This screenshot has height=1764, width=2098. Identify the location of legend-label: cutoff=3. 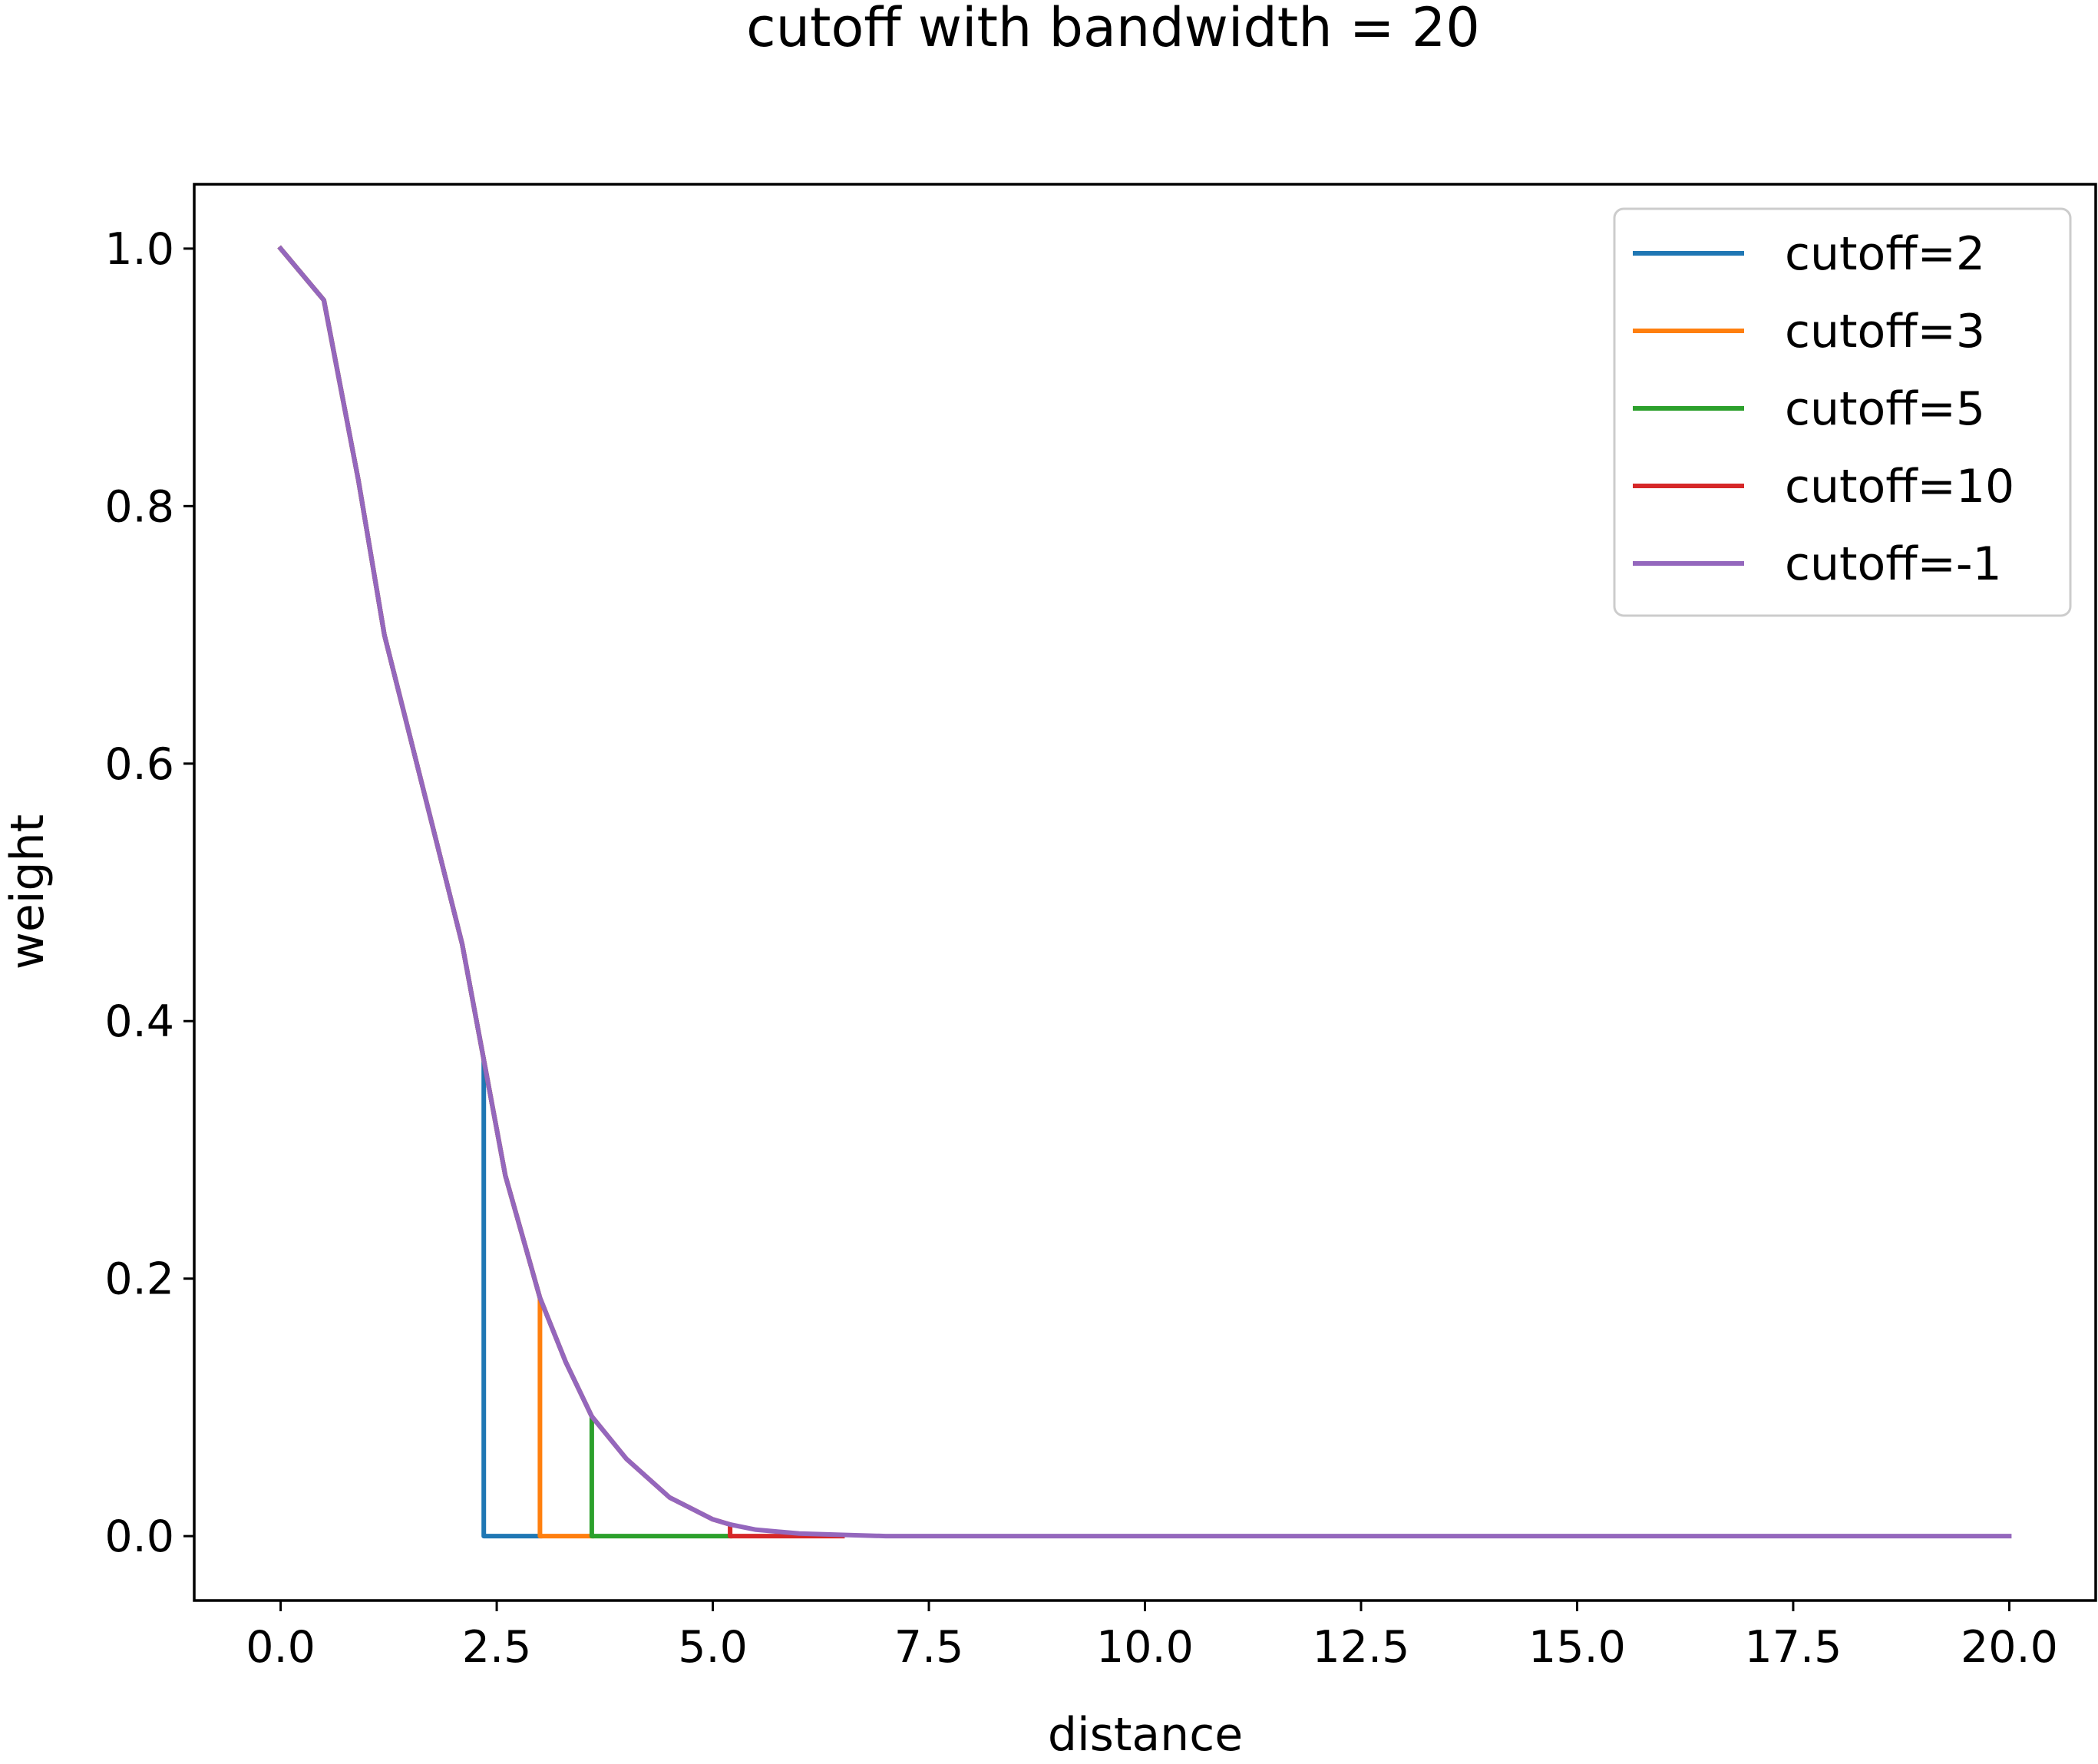
(1885, 331).